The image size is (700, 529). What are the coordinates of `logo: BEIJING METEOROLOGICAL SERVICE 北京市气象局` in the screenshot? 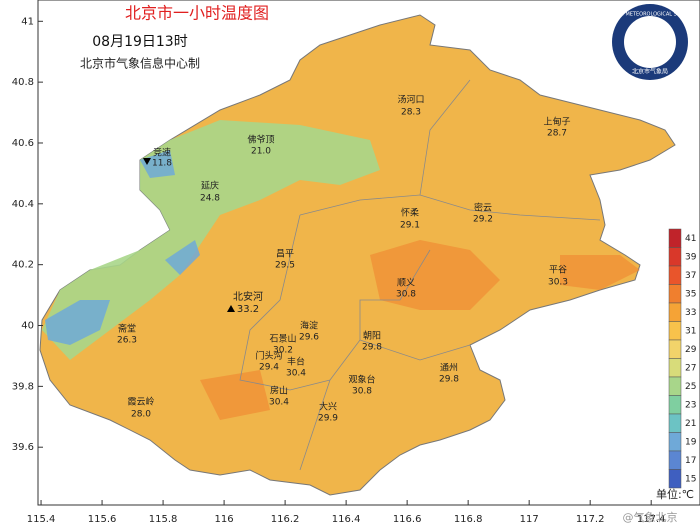 It's located at (650, 42).